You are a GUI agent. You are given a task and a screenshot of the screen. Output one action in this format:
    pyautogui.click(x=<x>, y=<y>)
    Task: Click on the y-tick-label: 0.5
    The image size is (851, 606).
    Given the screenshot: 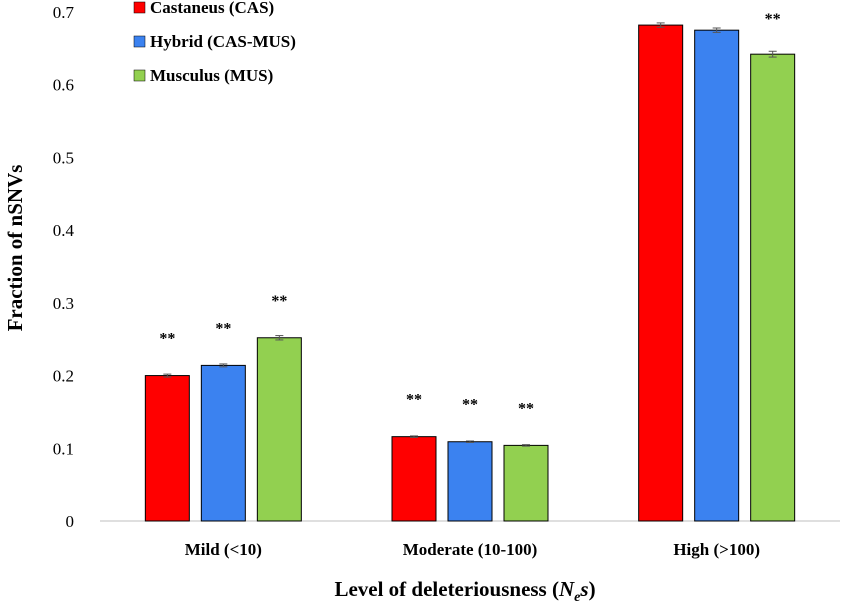 What is the action you would take?
    pyautogui.click(x=63, y=157)
    